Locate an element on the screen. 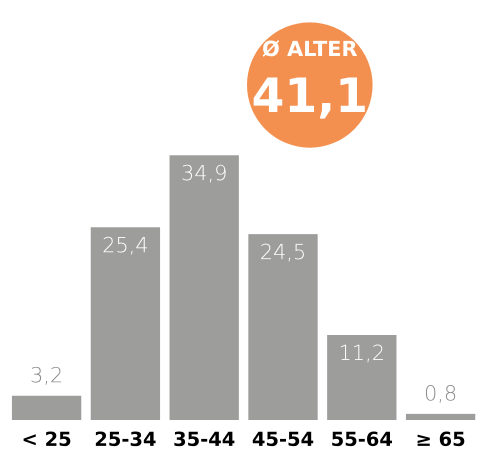  text: 41,1 is located at coordinates (309, 98).